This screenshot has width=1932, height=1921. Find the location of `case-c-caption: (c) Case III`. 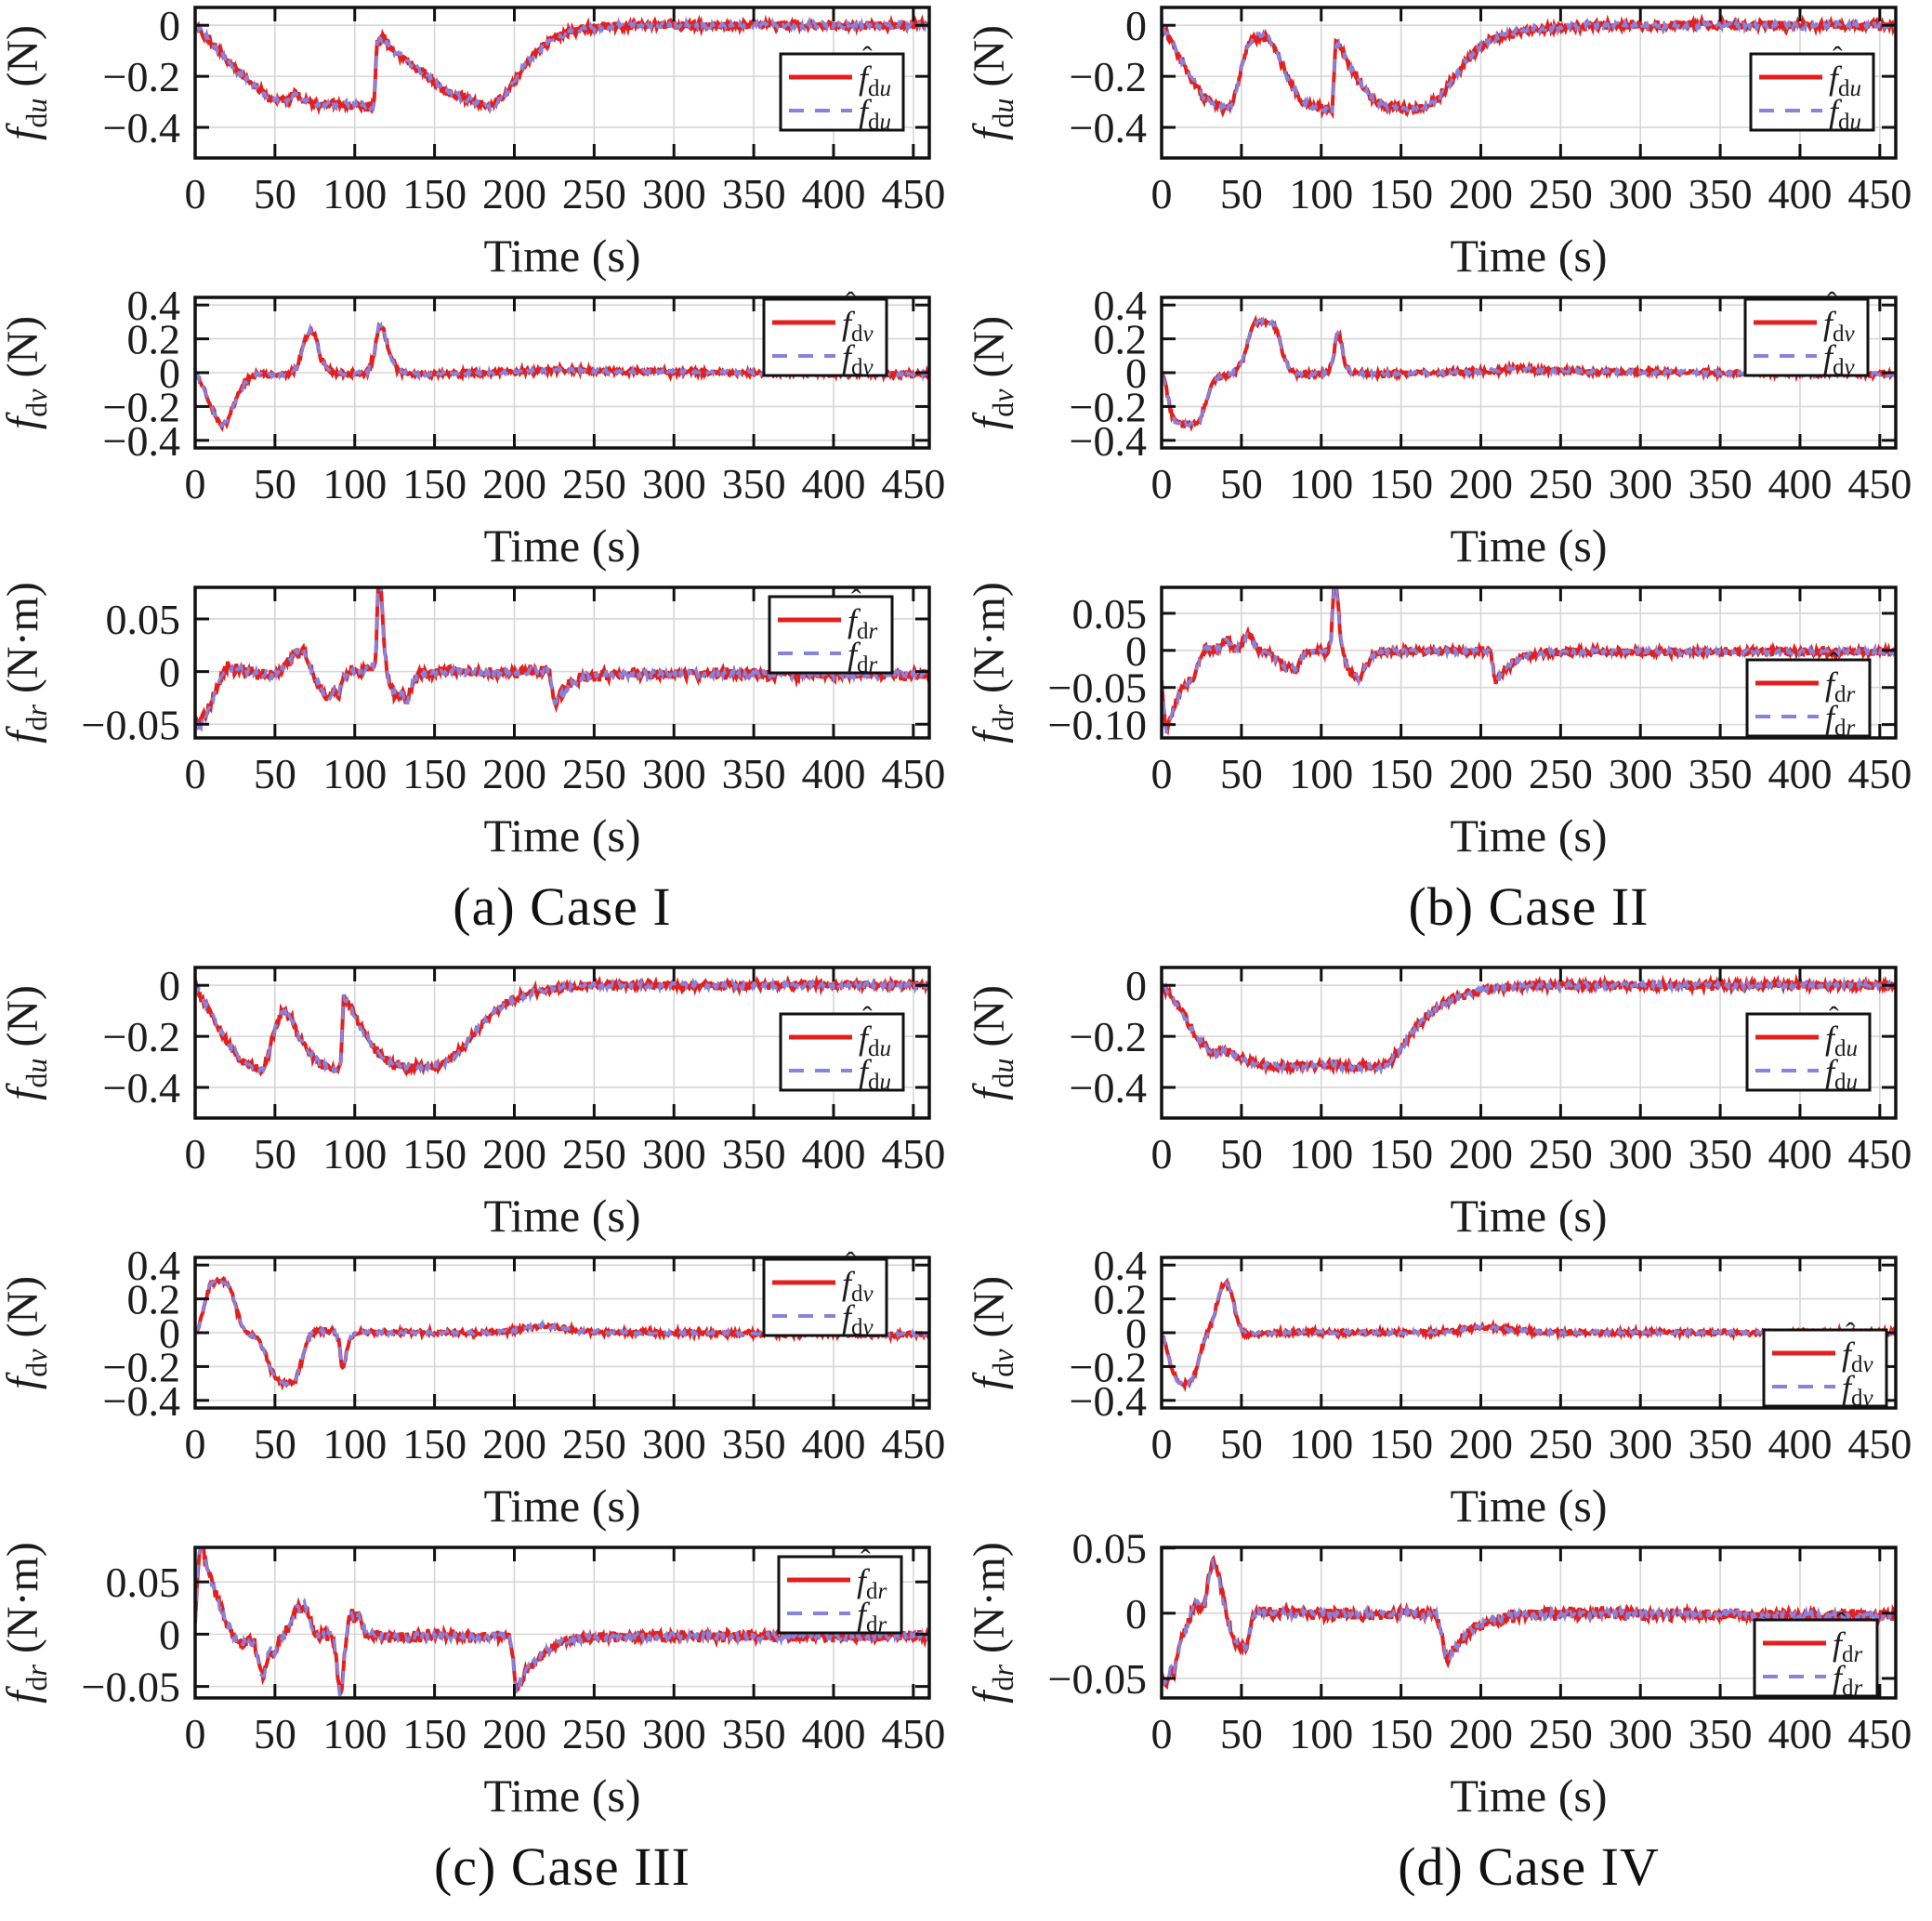

case-c-caption: (c) Case III is located at coordinates (562, 1866).